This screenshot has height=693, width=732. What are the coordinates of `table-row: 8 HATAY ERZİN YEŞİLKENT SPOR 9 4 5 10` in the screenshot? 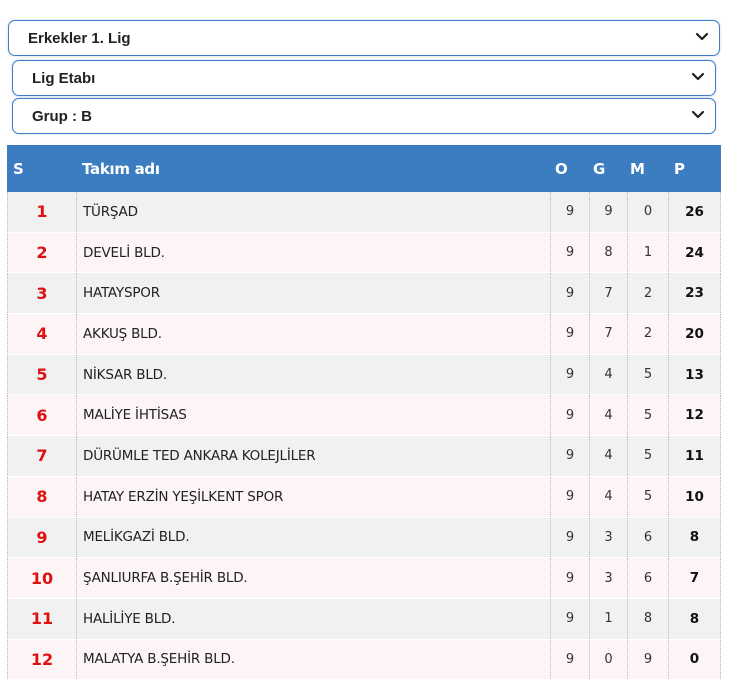 It's located at (364, 497).